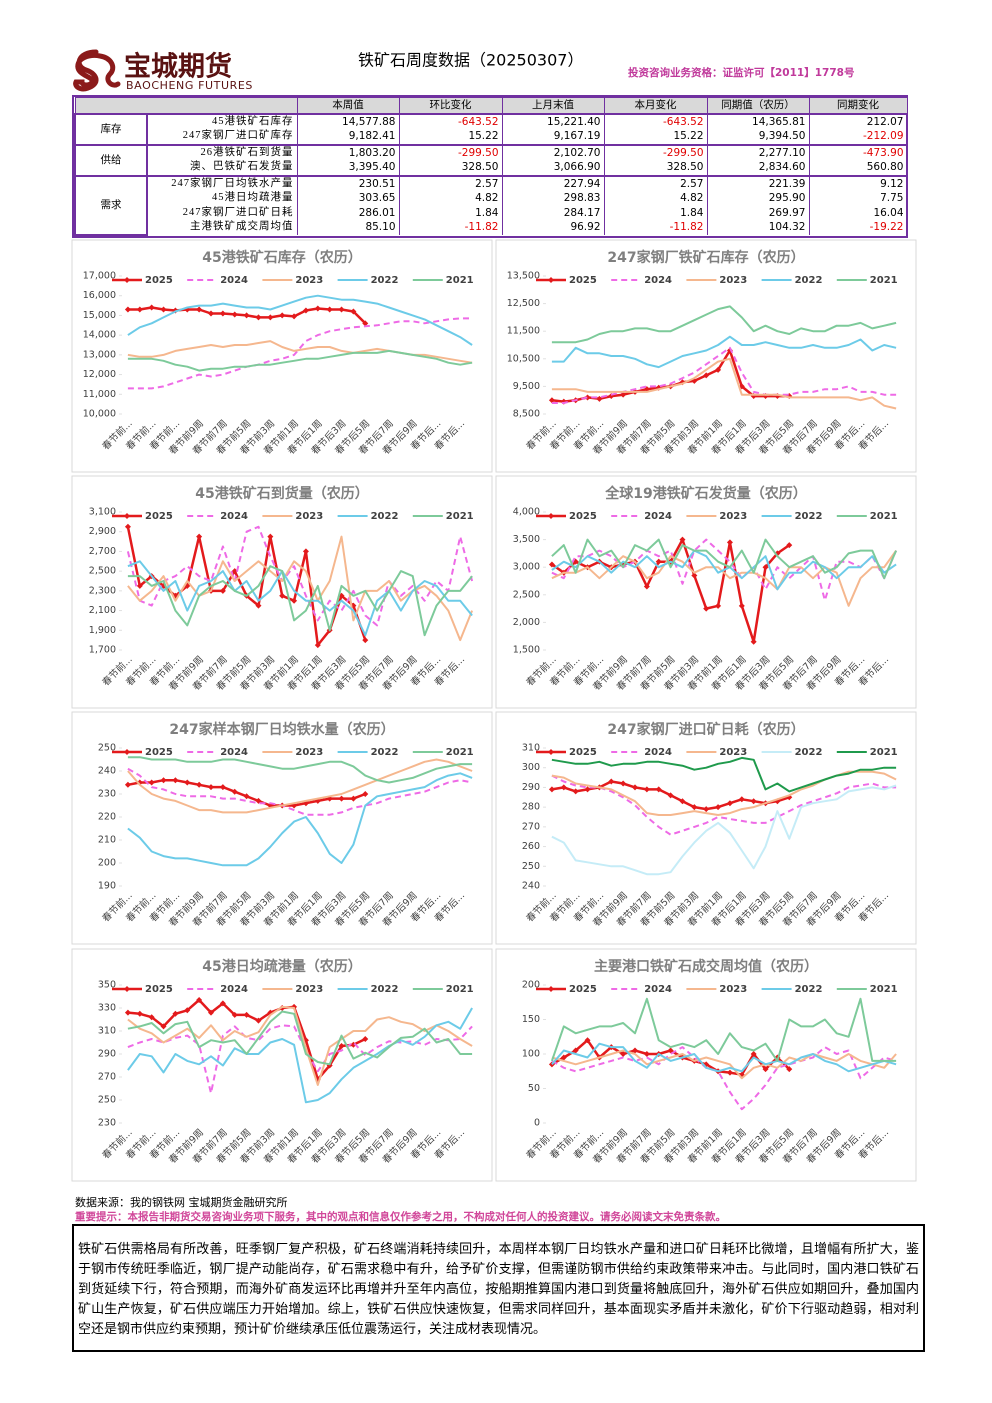 The width and height of the screenshot is (992, 1403). I want to click on cell: 14,365.81, so click(758, 120).